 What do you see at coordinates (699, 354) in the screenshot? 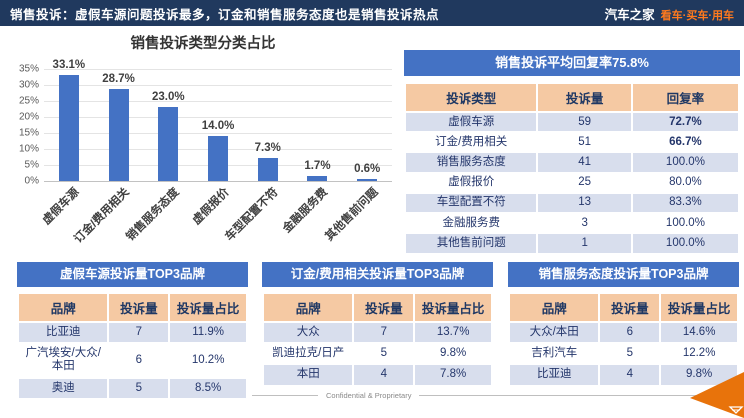
I see `table-cell: 12.2%` at bounding box center [699, 354].